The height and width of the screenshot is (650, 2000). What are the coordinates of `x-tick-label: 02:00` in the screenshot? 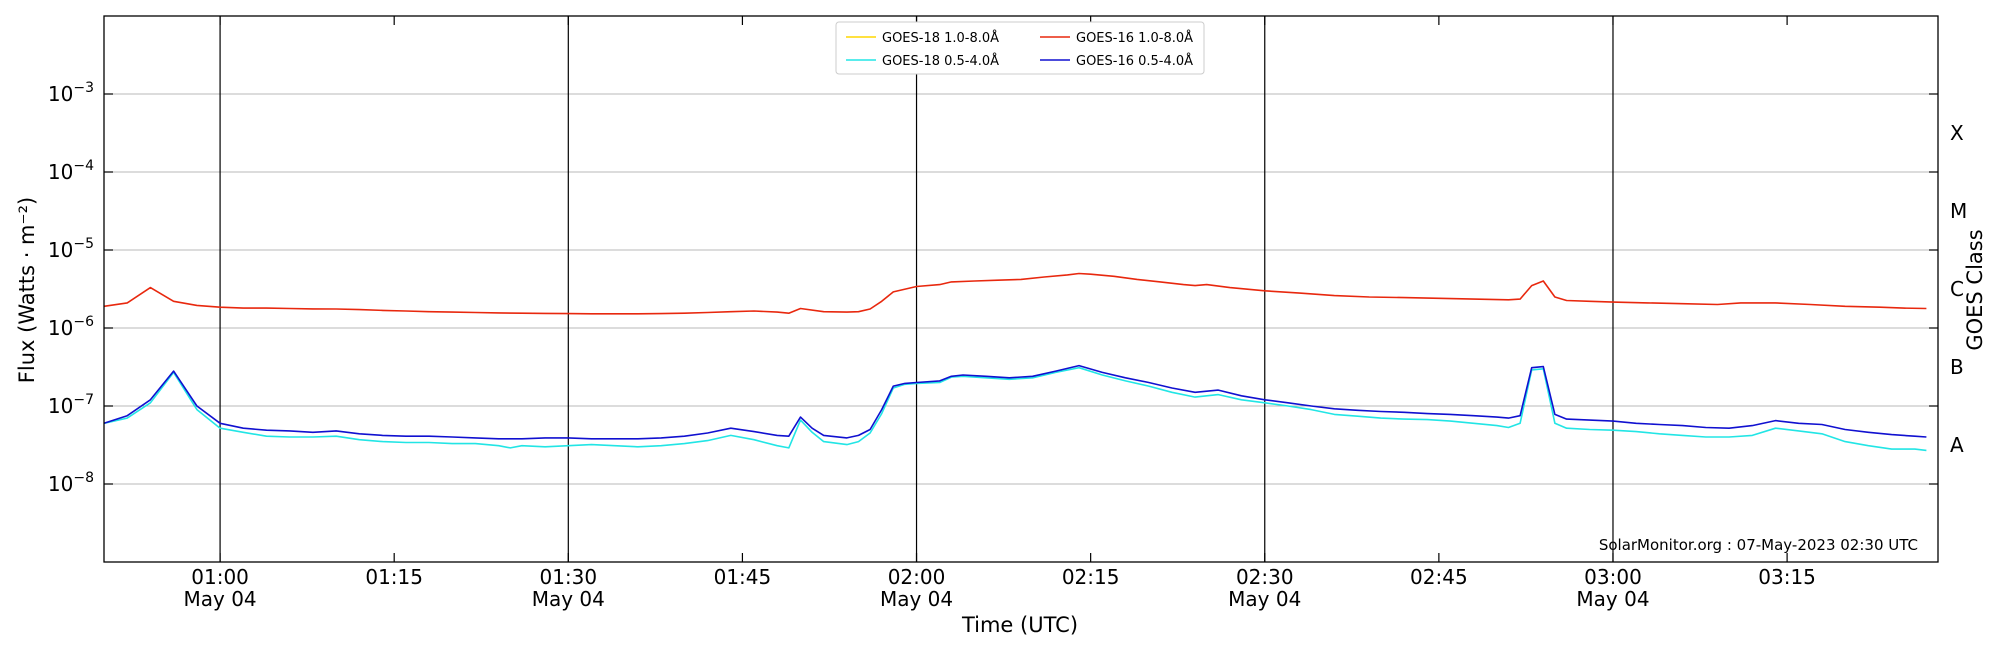 It's located at (917, 577).